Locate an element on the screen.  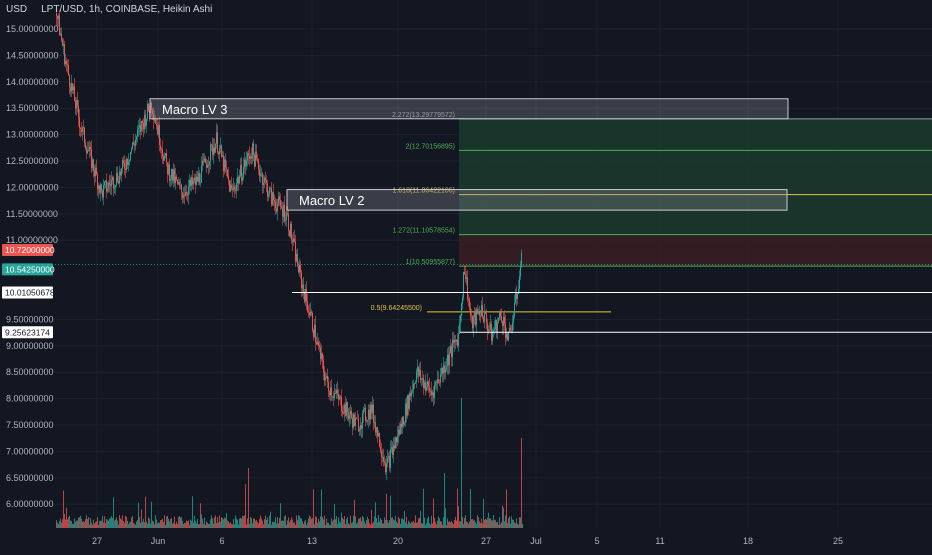
time-axis: 27 Jun 6 13 20 27 Jul 5 11 18 25 is located at coordinates (467, 541).